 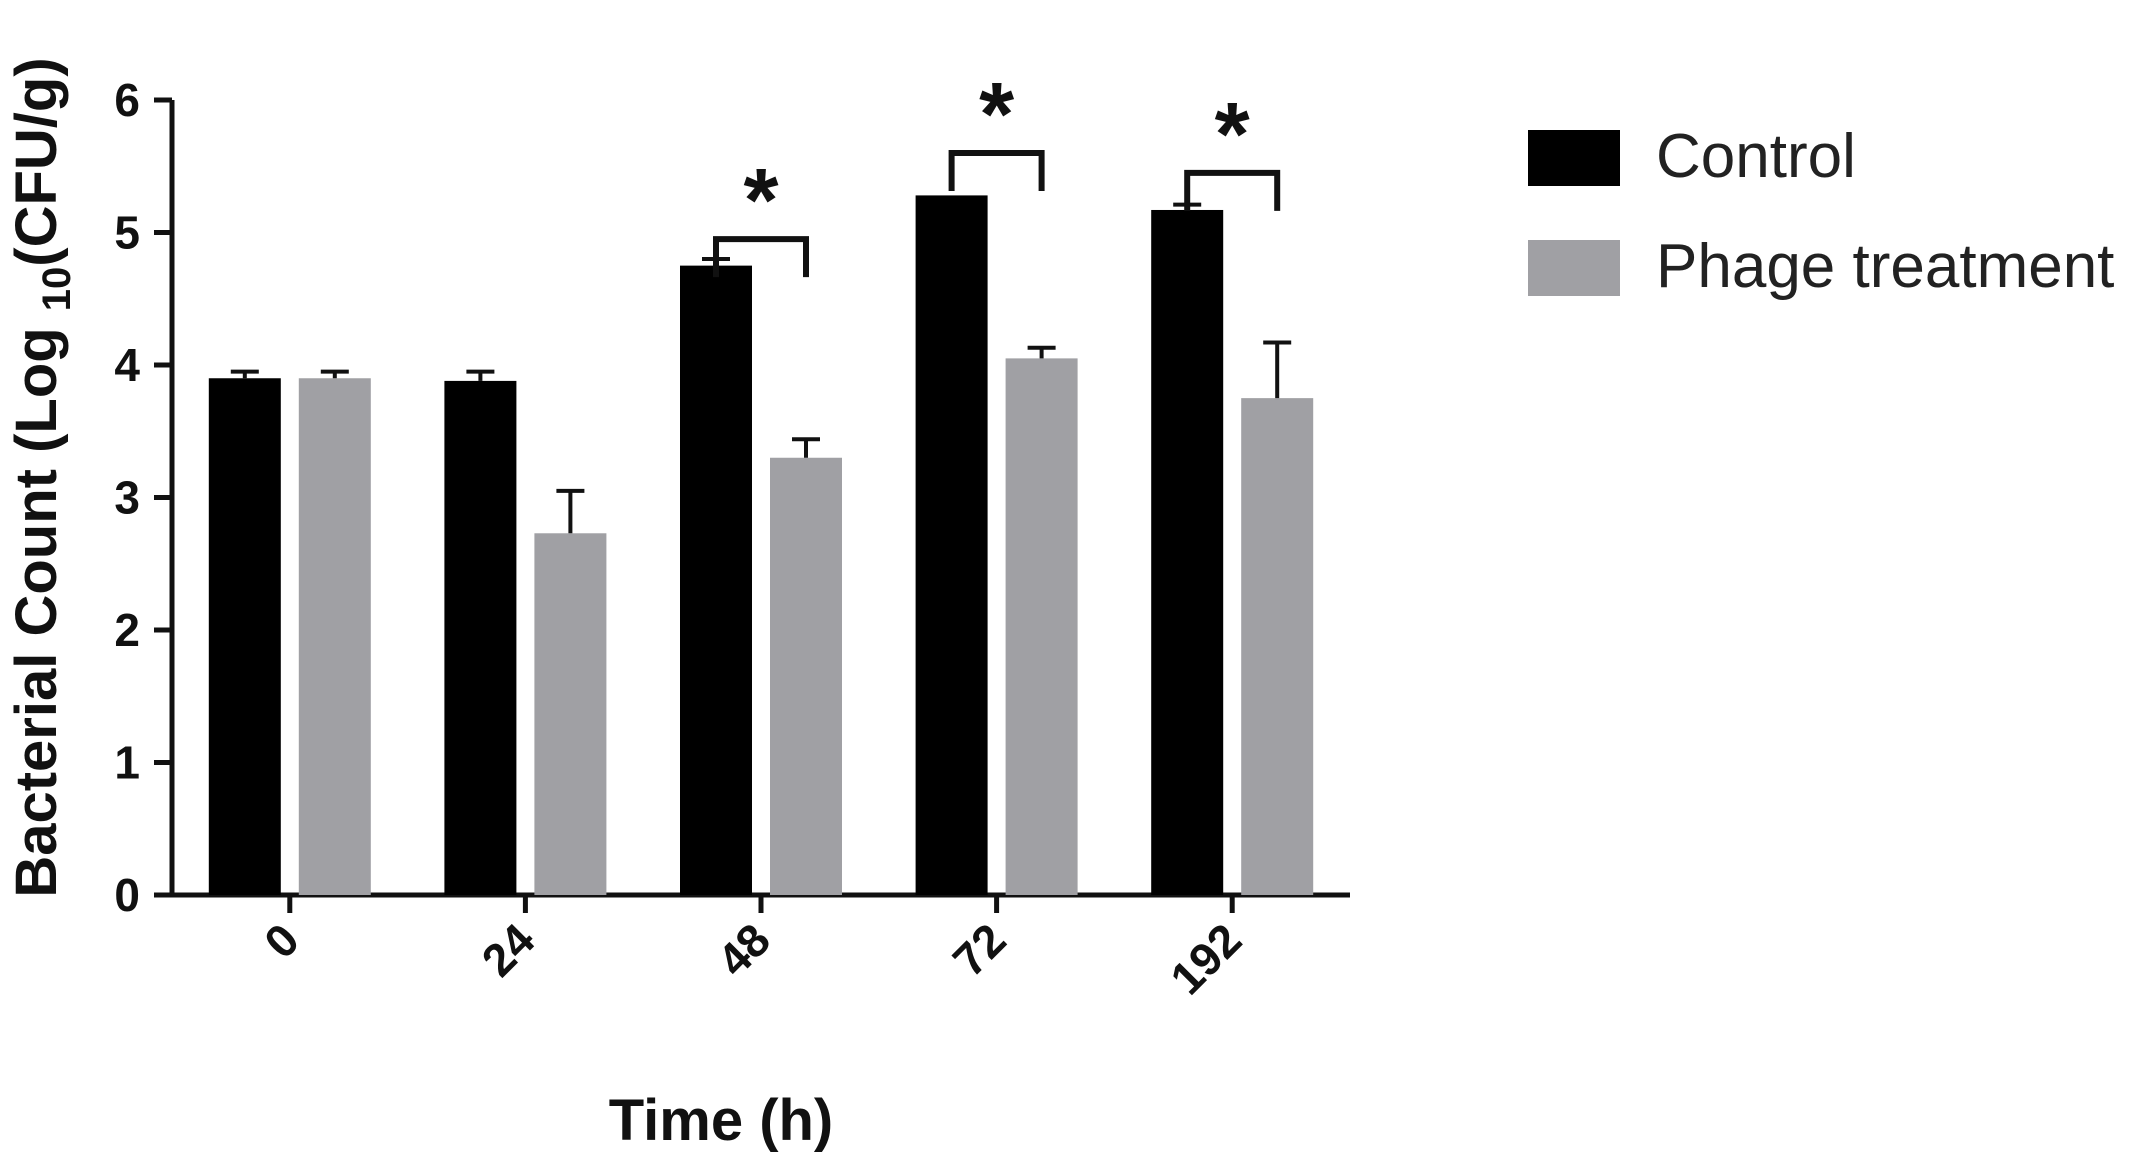 What do you see at coordinates (1756, 156) in the screenshot?
I see `legend-label: Control` at bounding box center [1756, 156].